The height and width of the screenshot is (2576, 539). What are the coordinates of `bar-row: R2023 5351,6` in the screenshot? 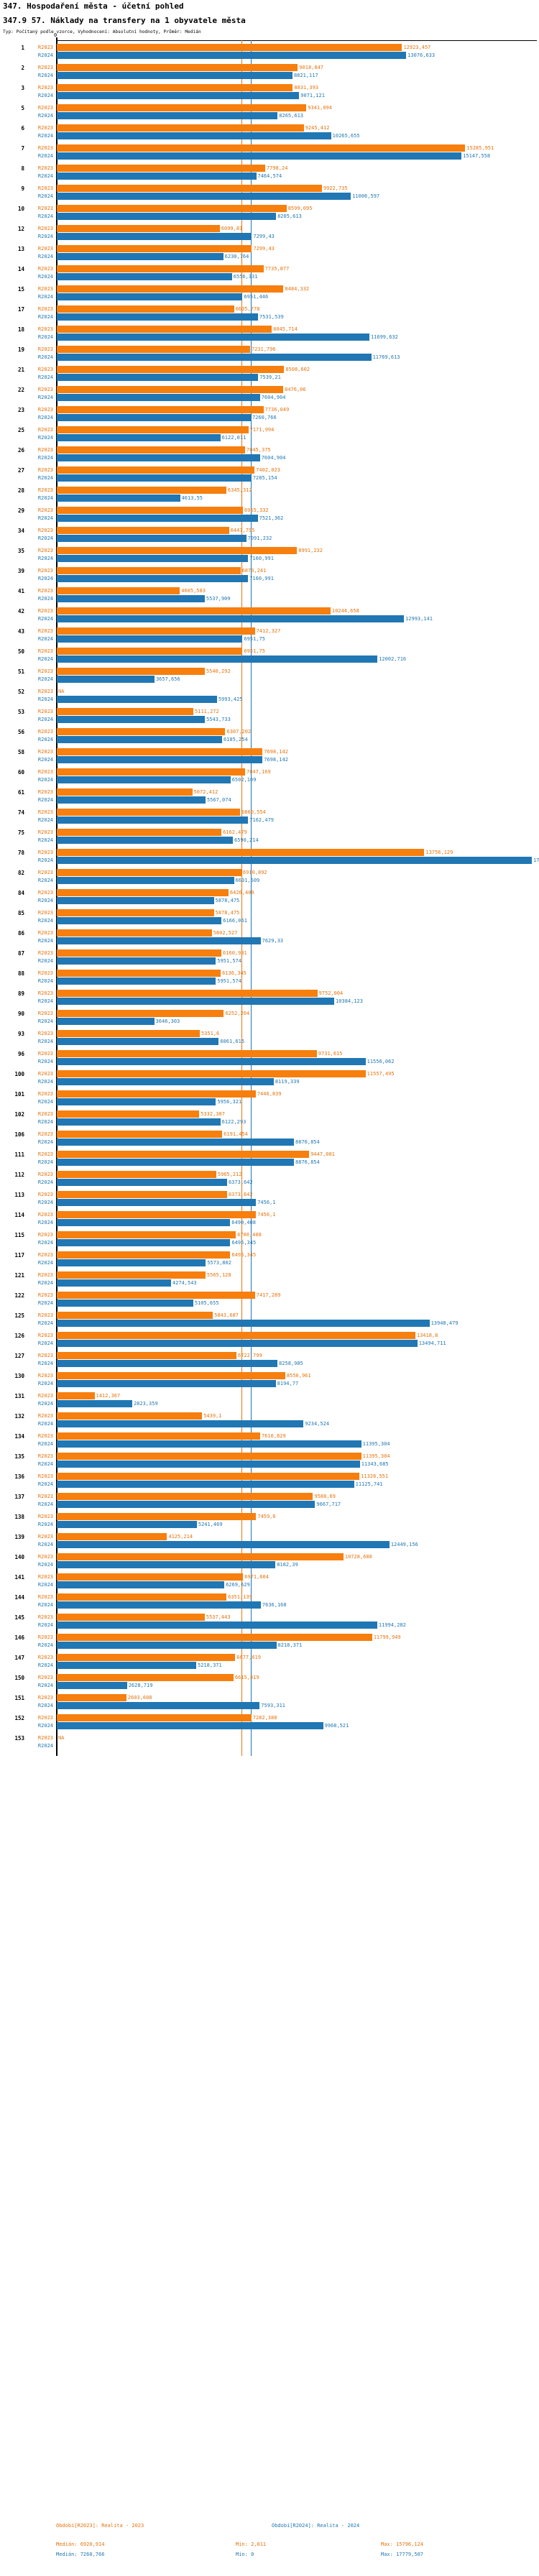 It's located at (269, 1033).